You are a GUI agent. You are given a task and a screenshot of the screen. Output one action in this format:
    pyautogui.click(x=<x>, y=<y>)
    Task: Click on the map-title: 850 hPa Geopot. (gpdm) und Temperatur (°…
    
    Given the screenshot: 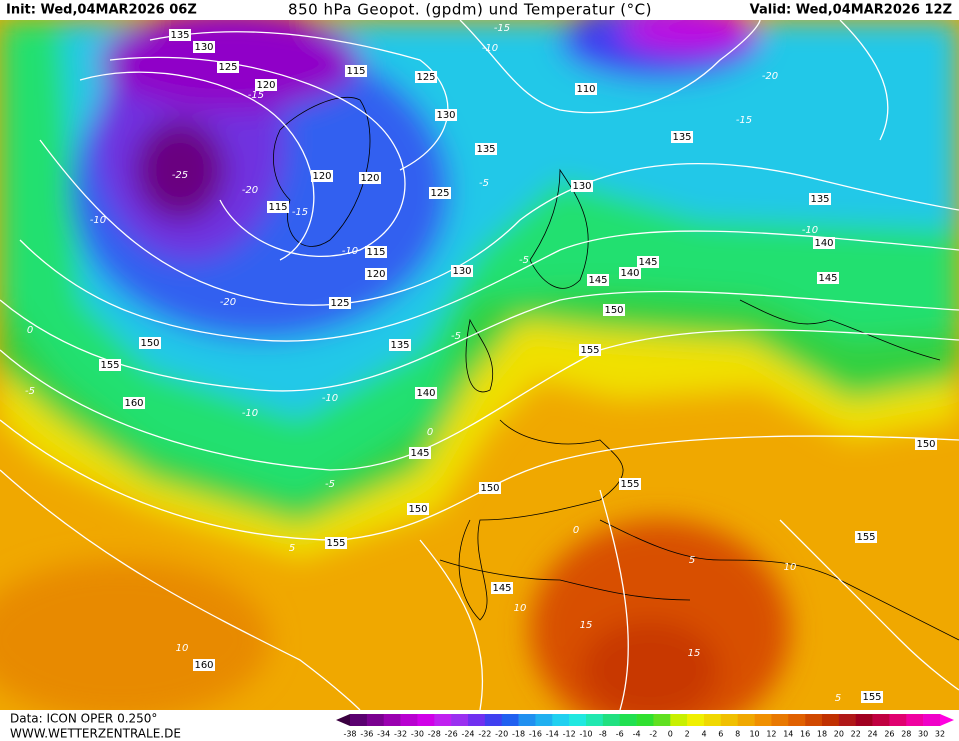 What is the action you would take?
    pyautogui.click(x=470, y=10)
    